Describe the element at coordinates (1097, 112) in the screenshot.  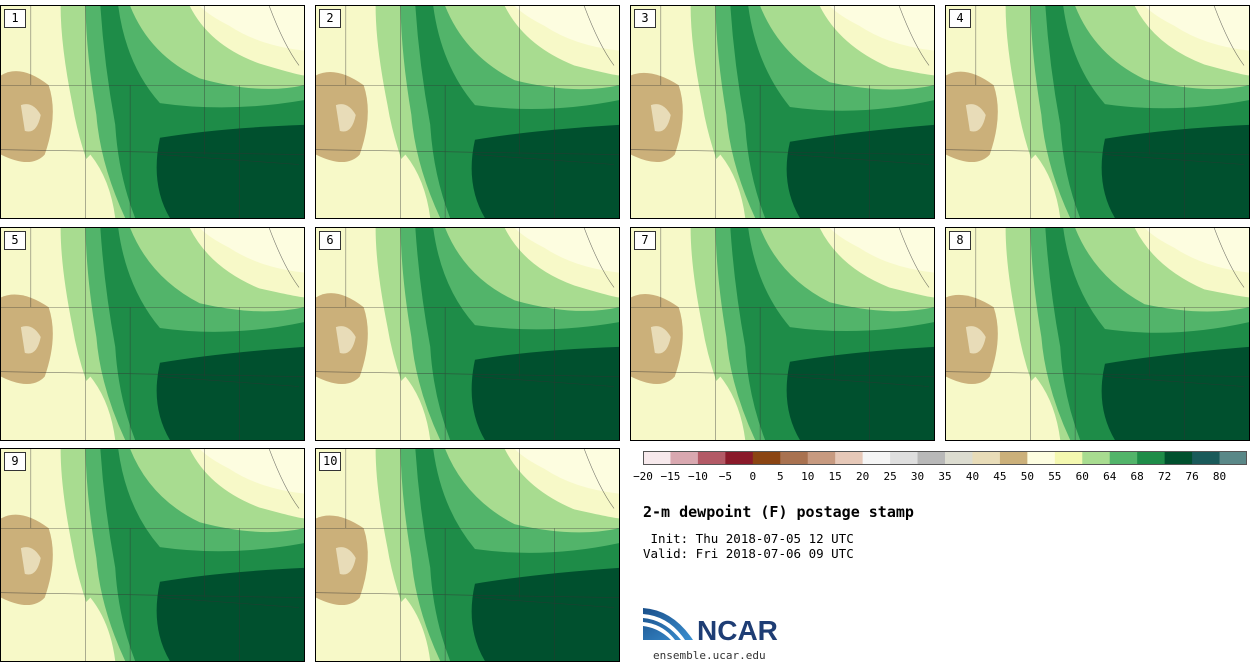
I see `member-panel-4: 4` at that location.